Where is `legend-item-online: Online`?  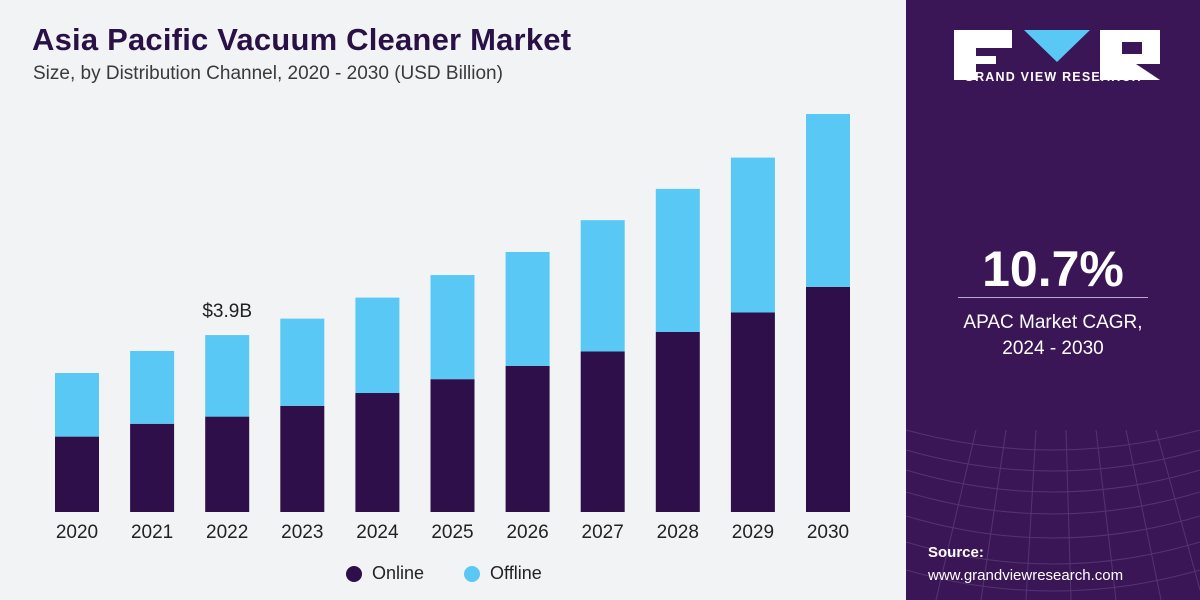
legend-item-online: Online is located at coordinates (385, 573).